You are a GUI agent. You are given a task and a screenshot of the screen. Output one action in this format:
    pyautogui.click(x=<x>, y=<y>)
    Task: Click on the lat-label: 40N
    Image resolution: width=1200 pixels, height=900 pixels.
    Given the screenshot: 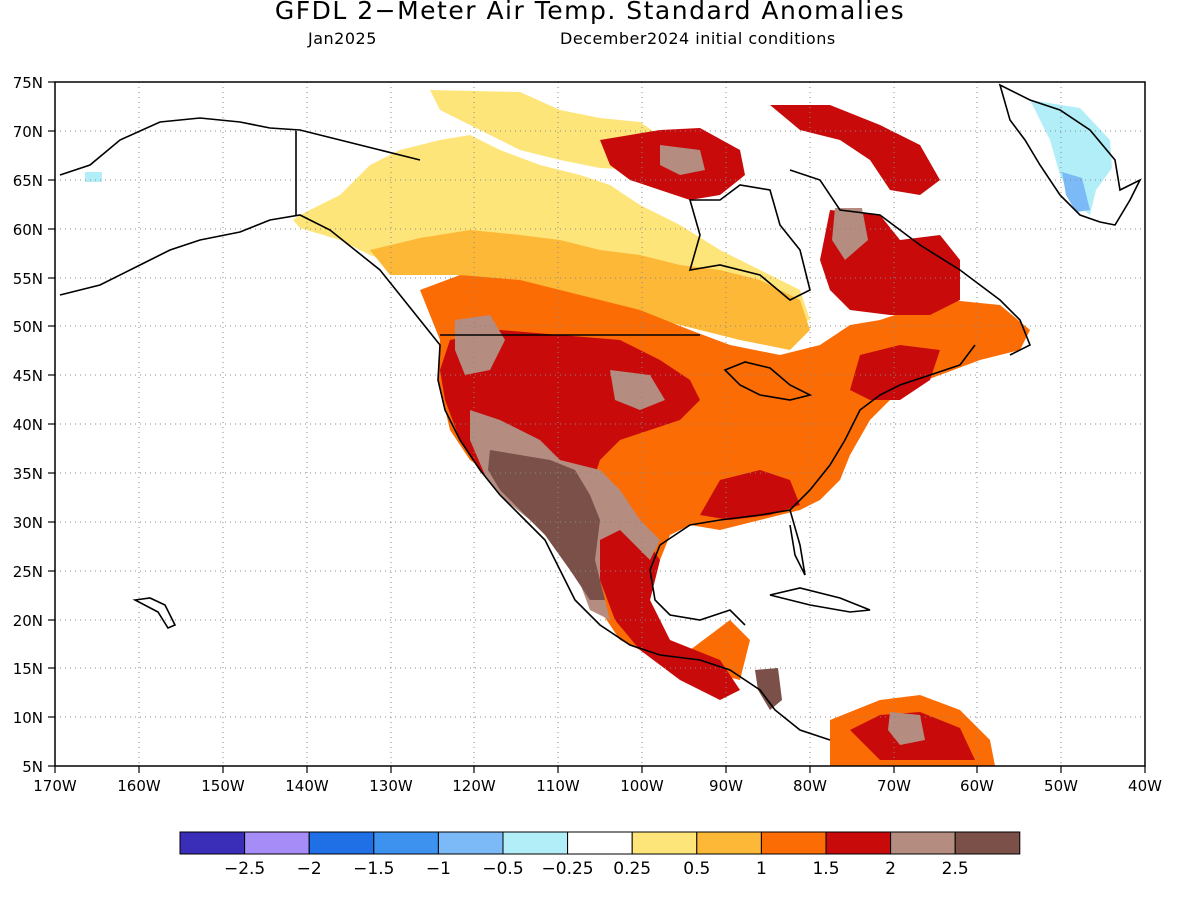 What is the action you would take?
    pyautogui.click(x=28, y=425)
    